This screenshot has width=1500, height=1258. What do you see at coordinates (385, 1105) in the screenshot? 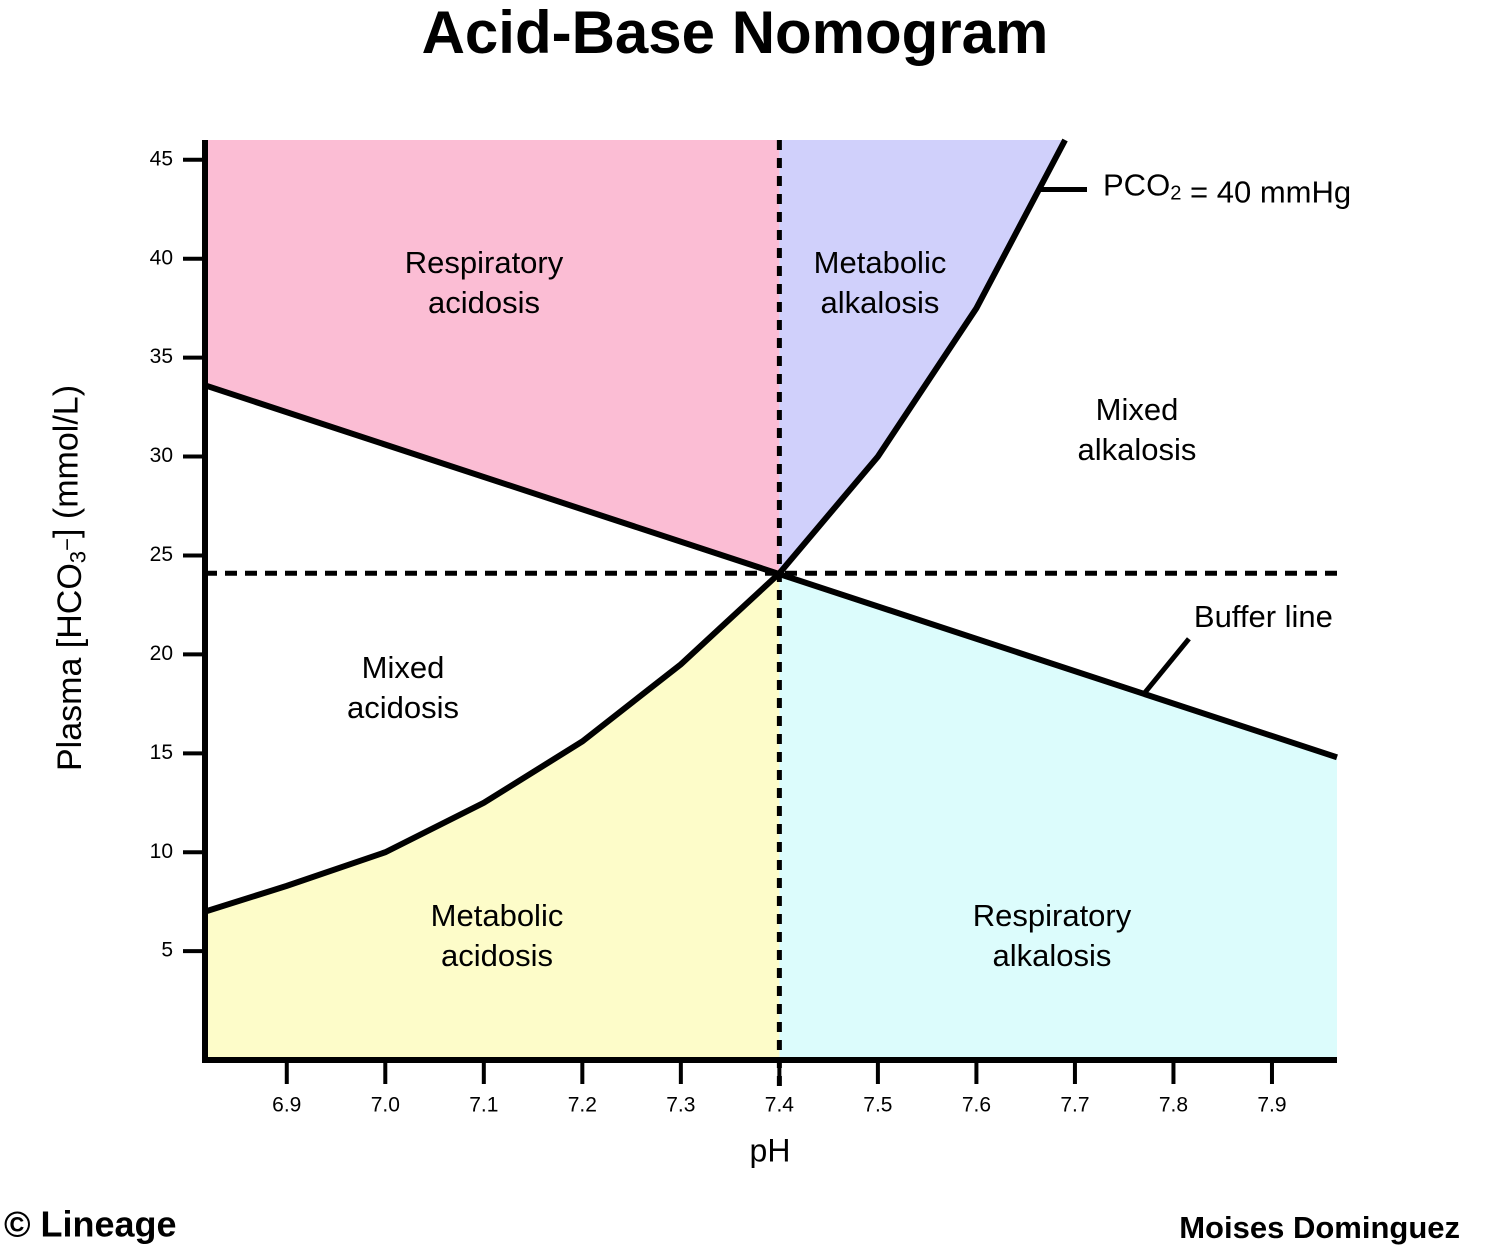
I see `x-tick-label: 7.0` at bounding box center [385, 1105].